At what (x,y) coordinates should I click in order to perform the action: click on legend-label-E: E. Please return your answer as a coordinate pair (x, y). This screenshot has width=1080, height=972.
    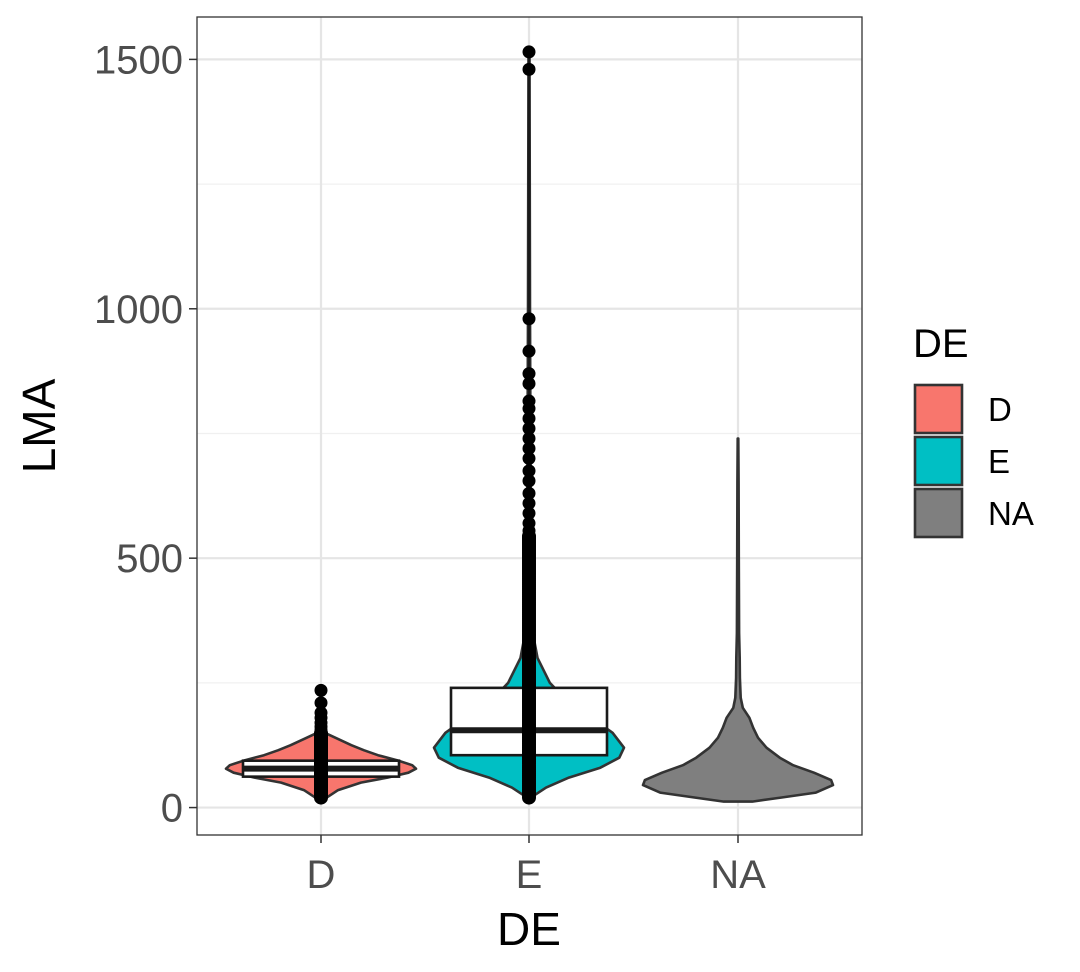
    Looking at the image, I should click on (999, 461).